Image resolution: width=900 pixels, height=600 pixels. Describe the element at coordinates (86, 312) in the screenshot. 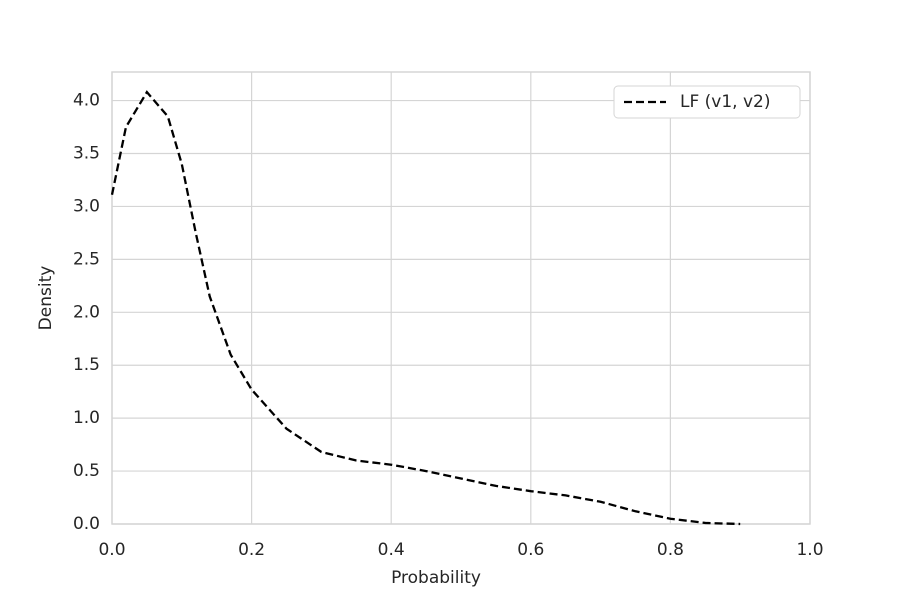

I see `y-tick-label: 2.0` at that location.